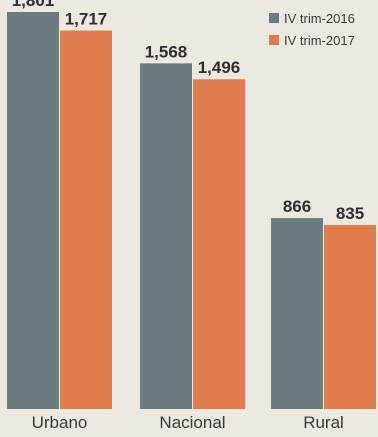  What do you see at coordinates (350, 316) in the screenshot?
I see `bar-rural-2017` at bounding box center [350, 316].